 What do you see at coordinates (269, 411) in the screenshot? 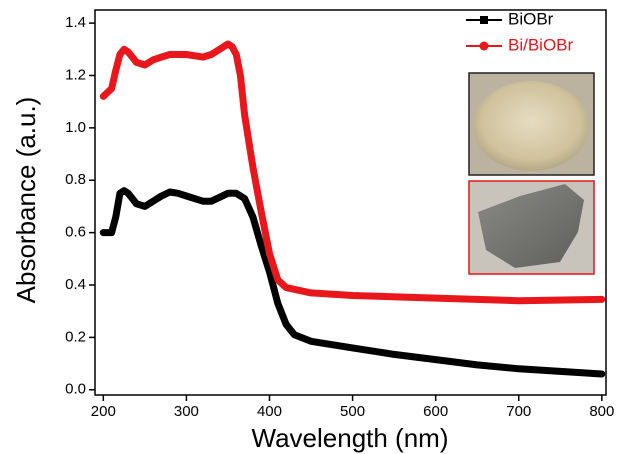
I see `x-tick-label: 400` at bounding box center [269, 411].